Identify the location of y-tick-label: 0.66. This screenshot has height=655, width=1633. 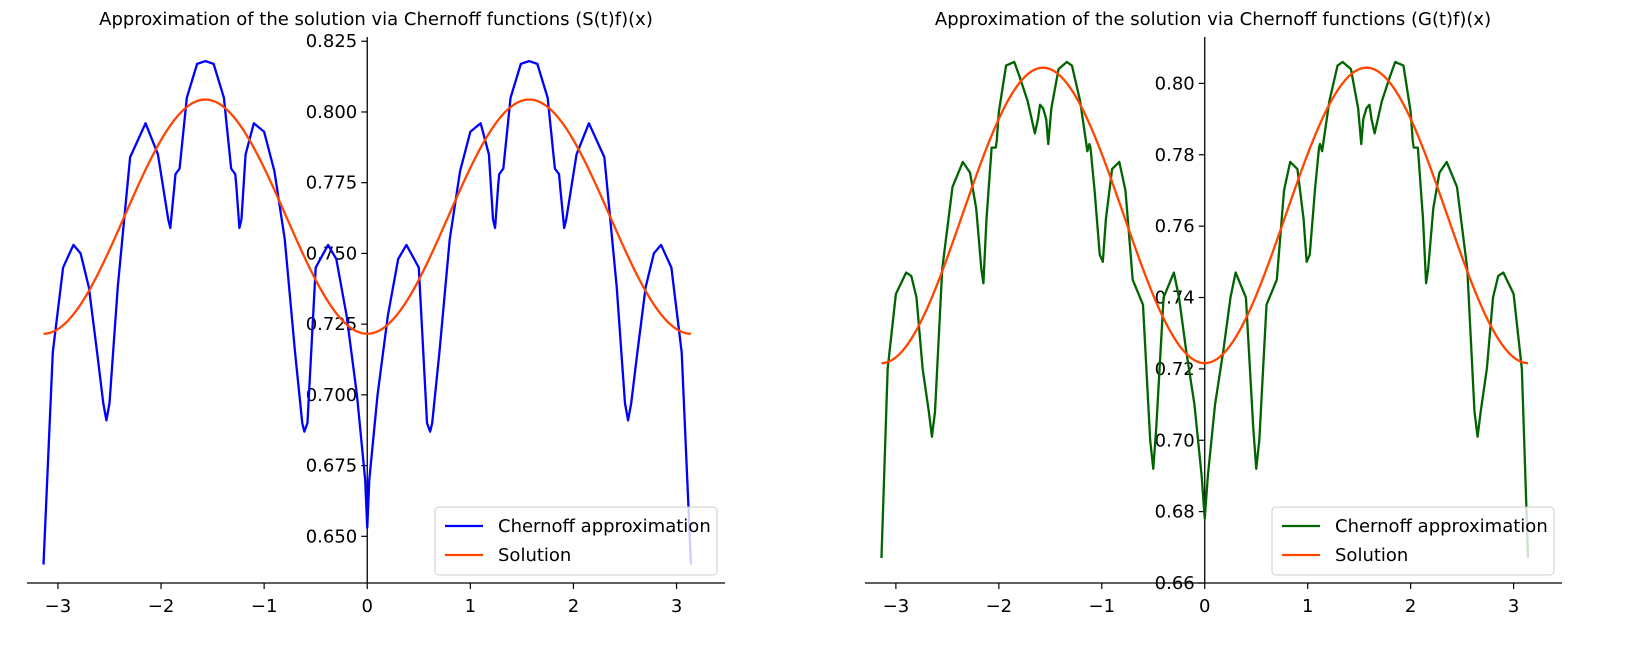
(1175, 583).